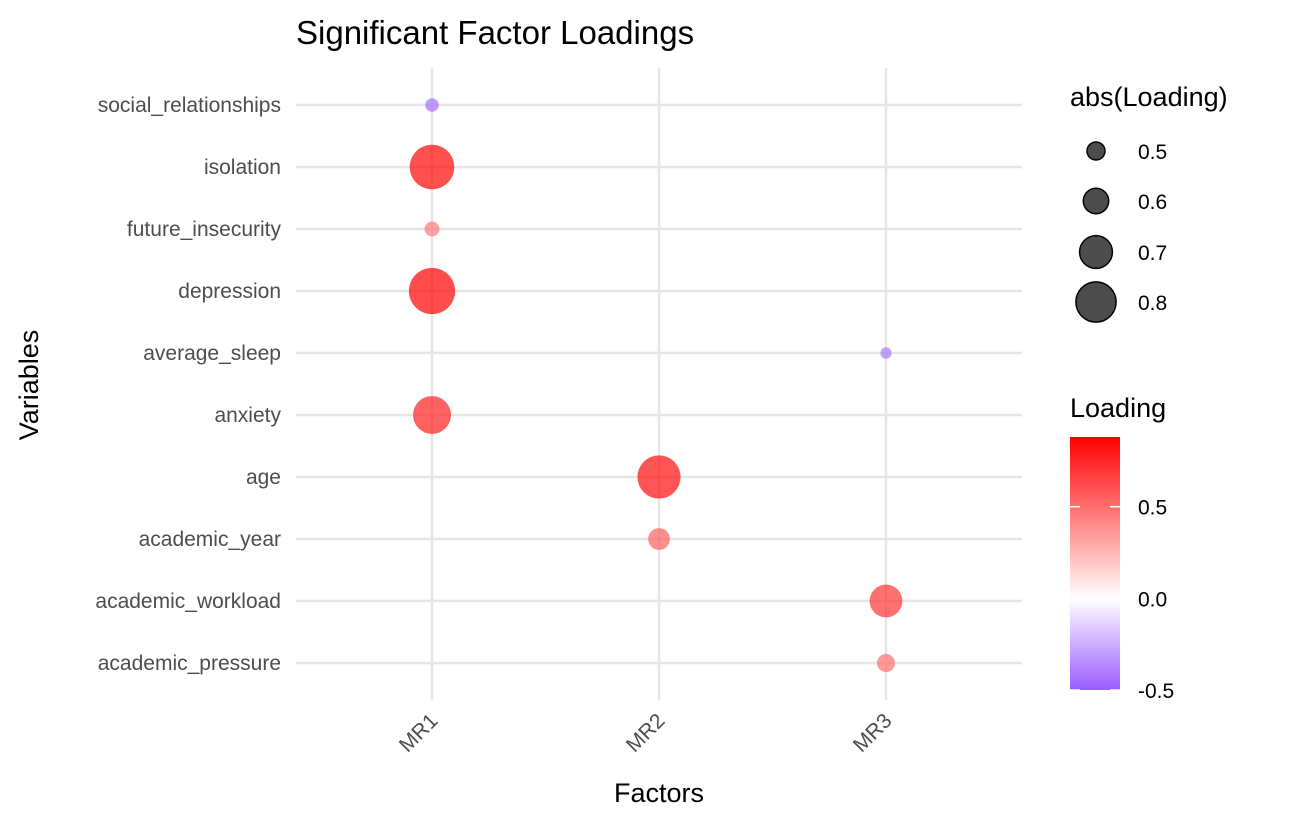  I want to click on y-tick-label: average_sleep, so click(212, 353).